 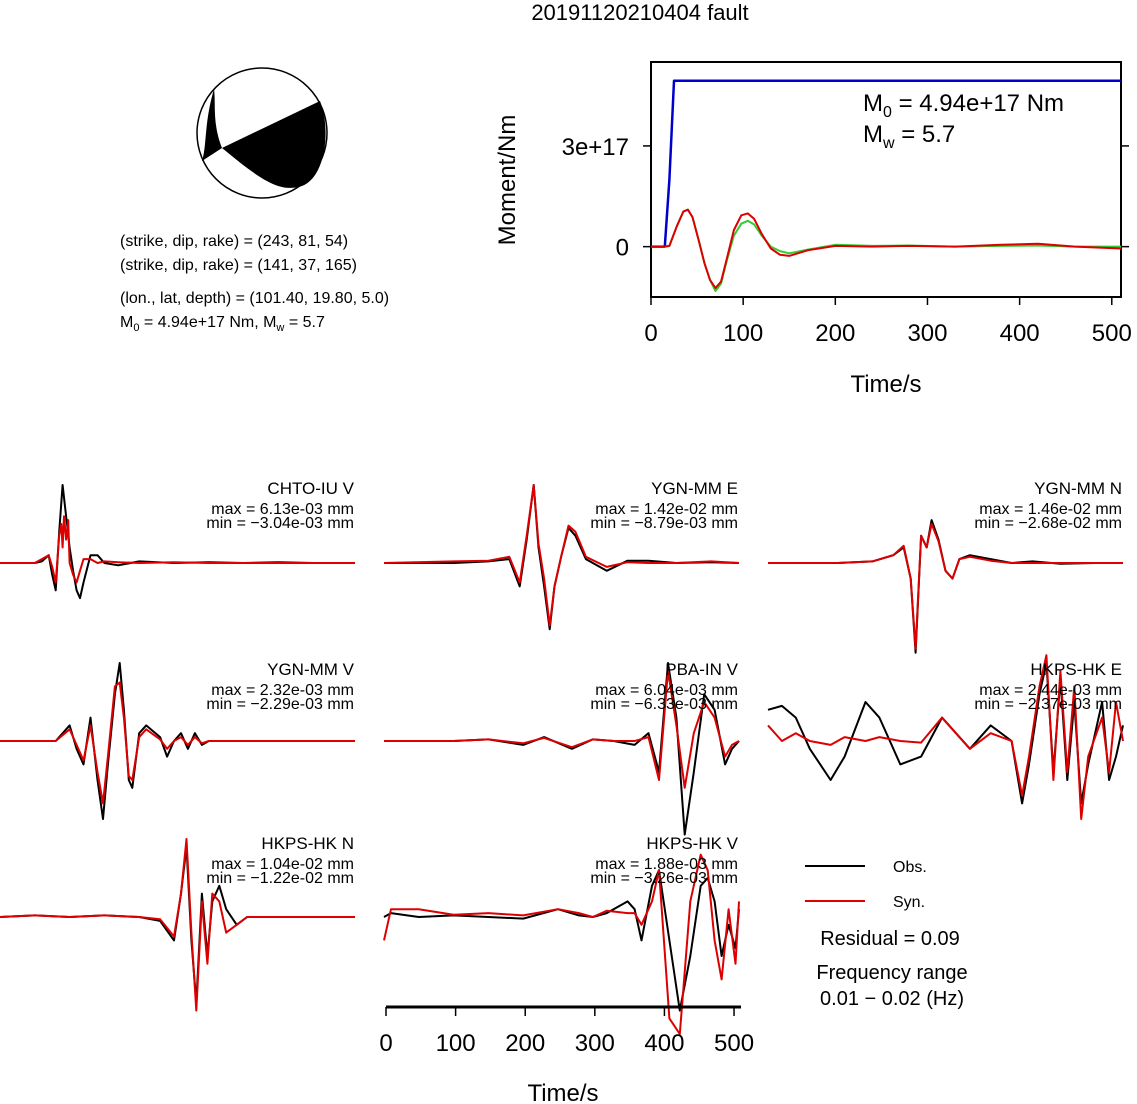 What do you see at coordinates (664, 1043) in the screenshot?
I see `waveform-x-tick-label: 400` at bounding box center [664, 1043].